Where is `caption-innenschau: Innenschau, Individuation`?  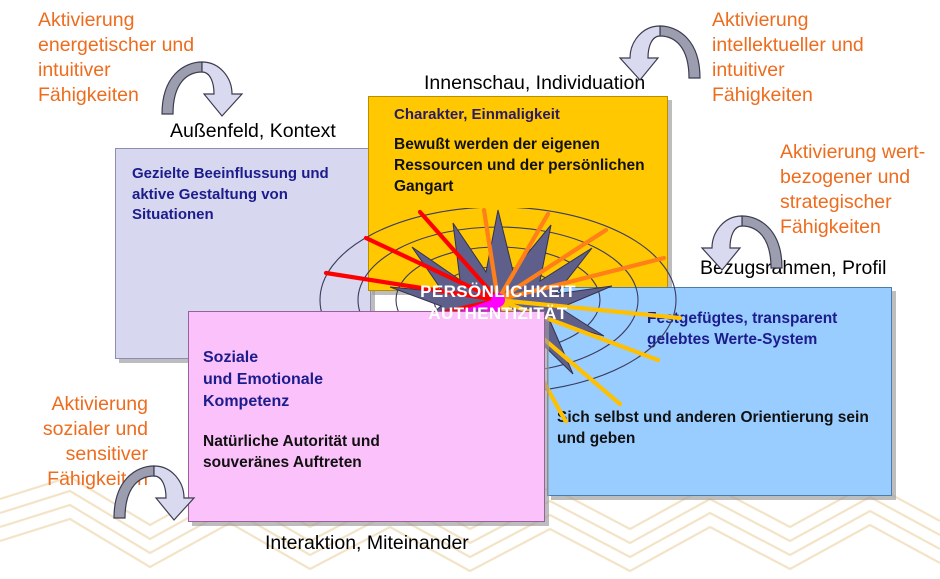
caption-innenschau: Innenschau, Individuation is located at coordinates (535, 83).